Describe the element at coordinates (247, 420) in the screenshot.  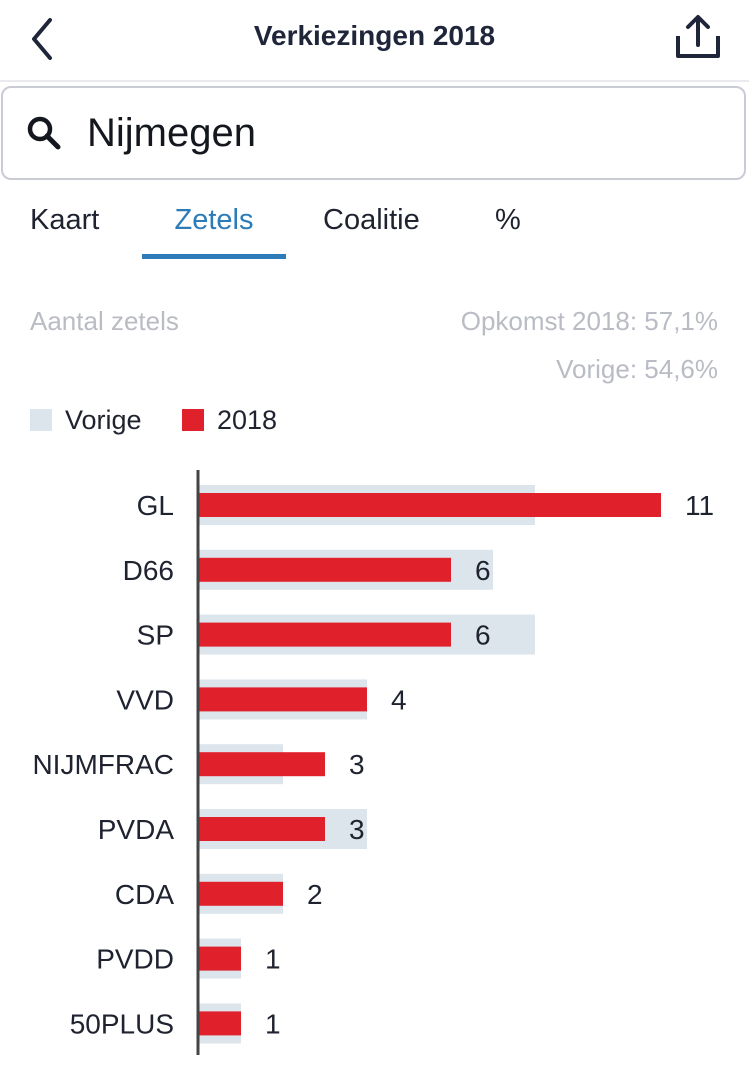
I see `legend-label-2018: 2018` at that location.